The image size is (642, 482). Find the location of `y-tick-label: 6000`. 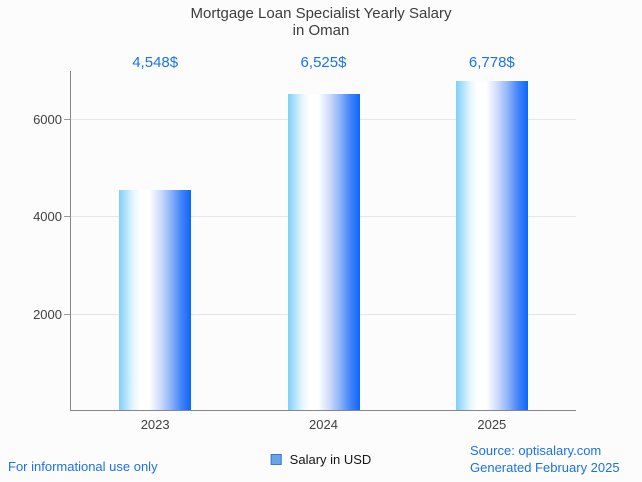

y-tick-label: 6000 is located at coordinates (47, 120).